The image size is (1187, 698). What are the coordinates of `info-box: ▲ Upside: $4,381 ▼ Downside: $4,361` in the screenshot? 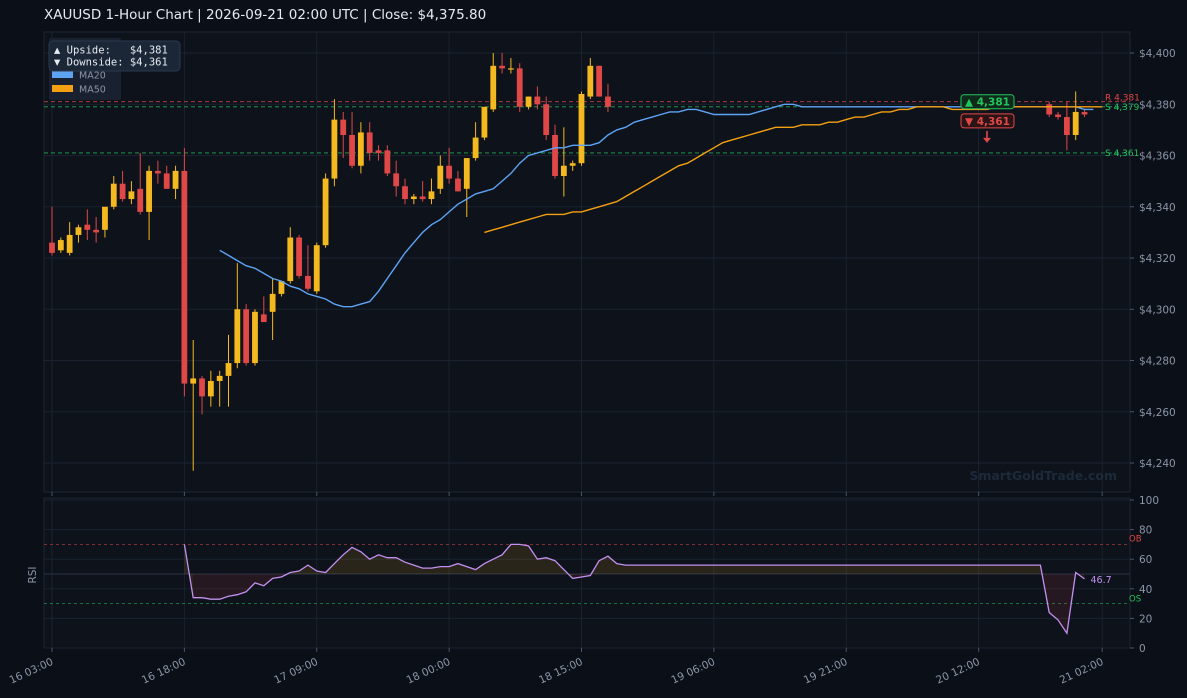 It's located at (114, 56).